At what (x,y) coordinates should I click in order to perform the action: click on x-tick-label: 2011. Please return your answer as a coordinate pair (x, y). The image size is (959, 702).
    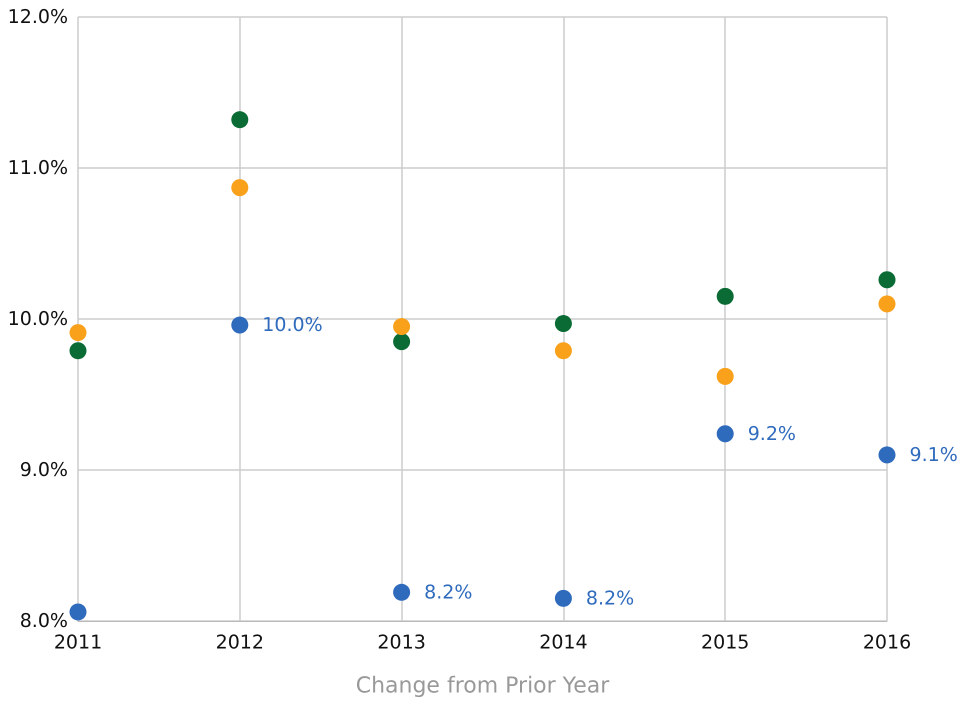
    Looking at the image, I should click on (78, 643).